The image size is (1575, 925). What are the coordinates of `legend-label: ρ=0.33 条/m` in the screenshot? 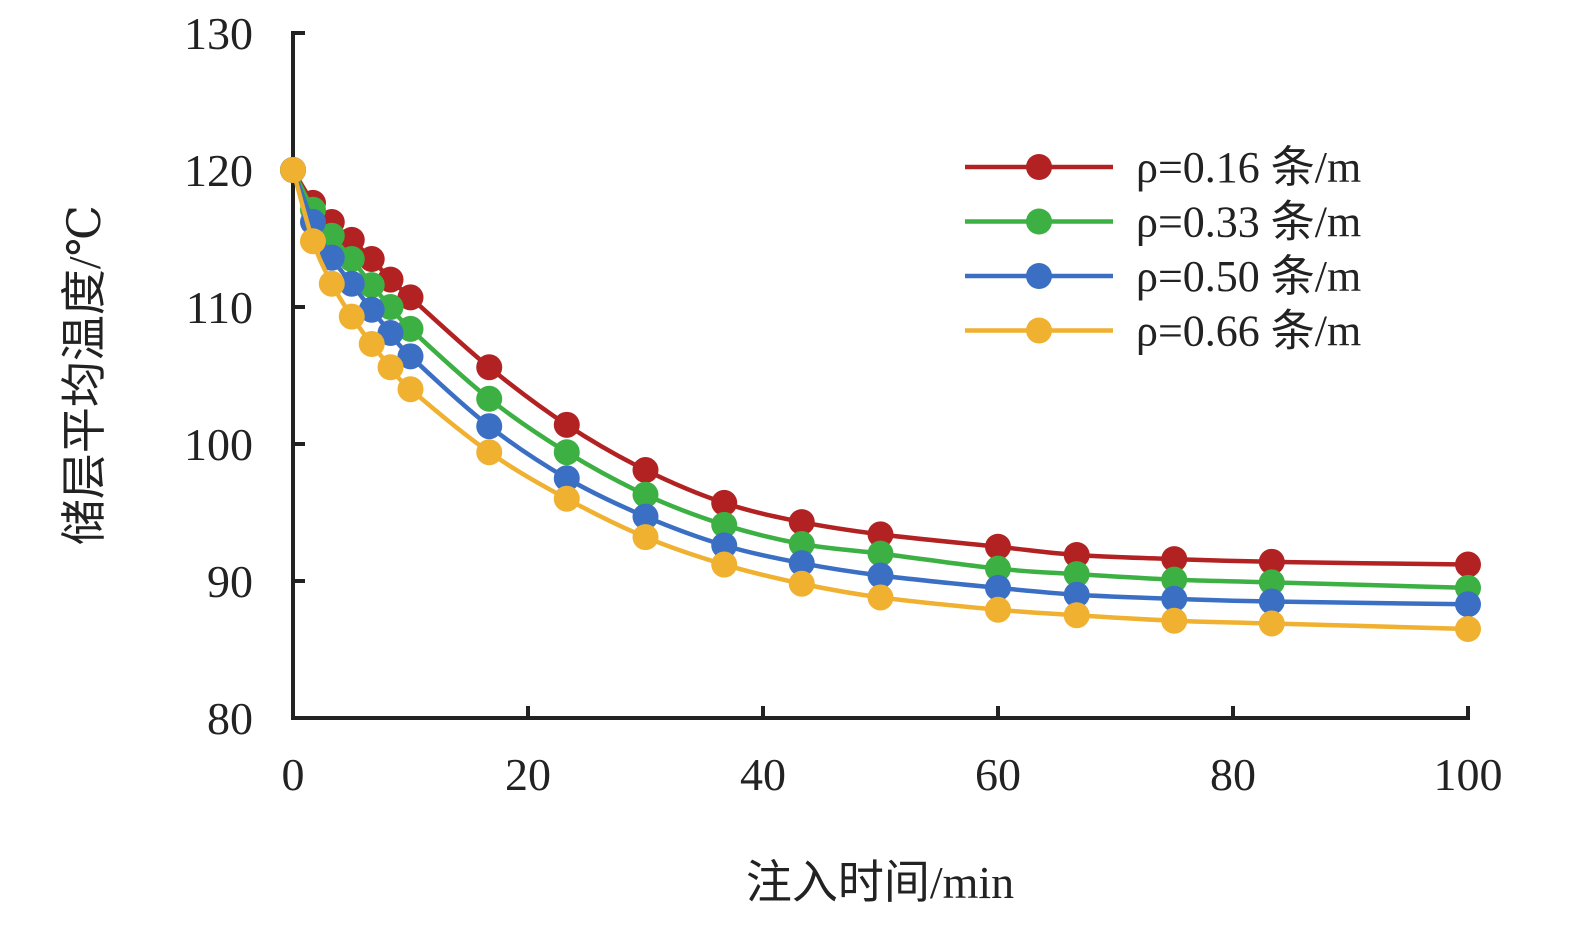 It's located at (1248, 222).